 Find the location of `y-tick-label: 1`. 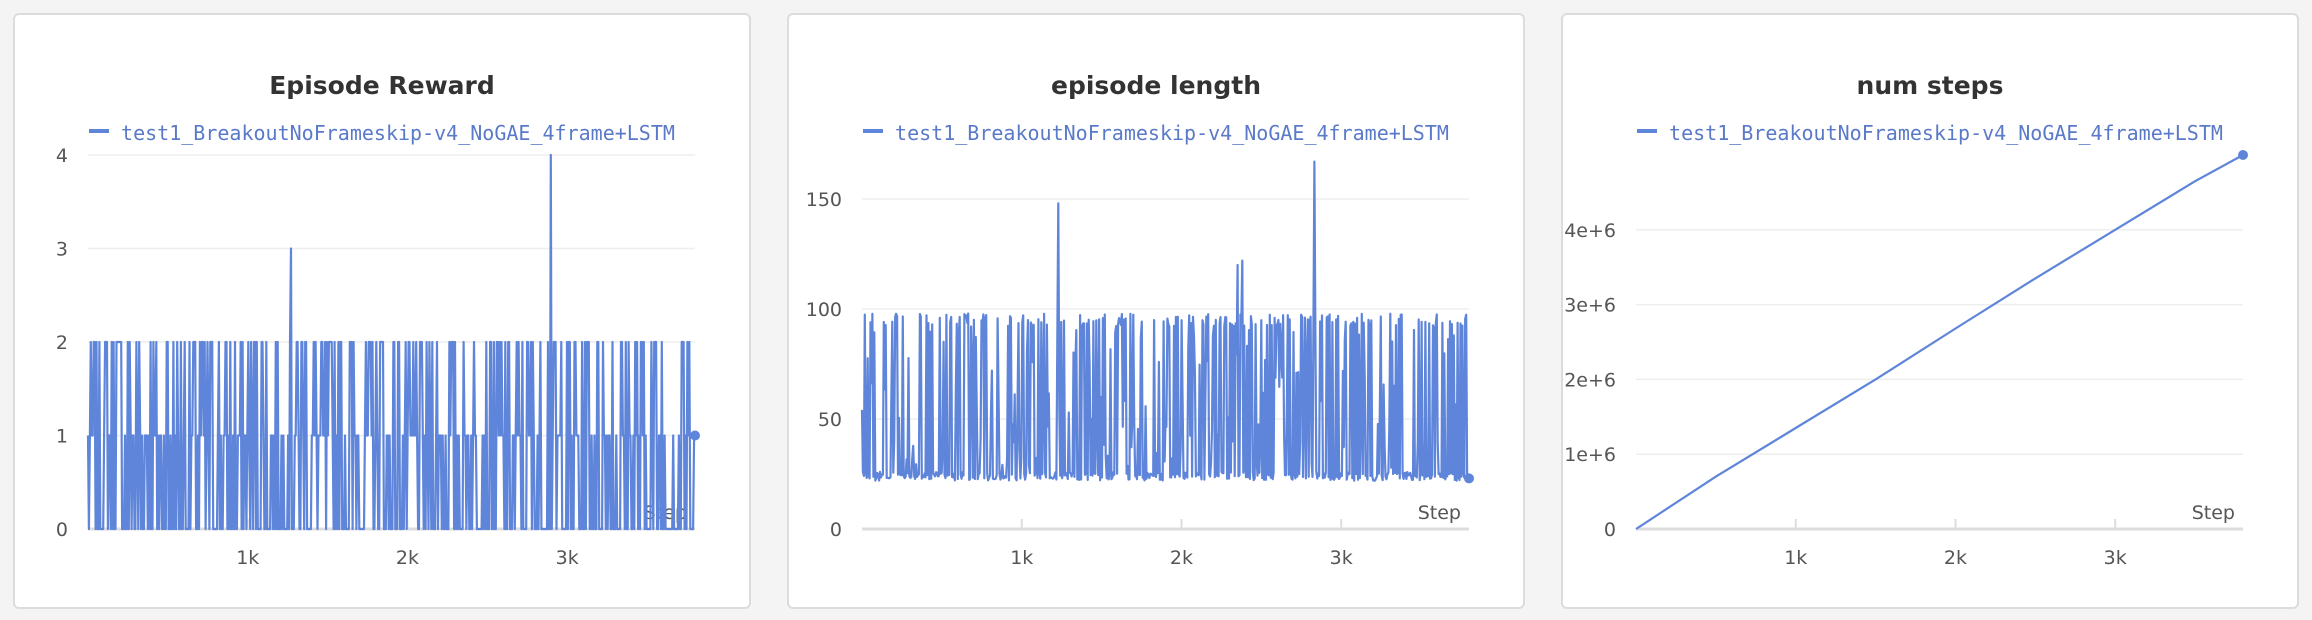

y-tick-label: 1 is located at coordinates (62, 437).